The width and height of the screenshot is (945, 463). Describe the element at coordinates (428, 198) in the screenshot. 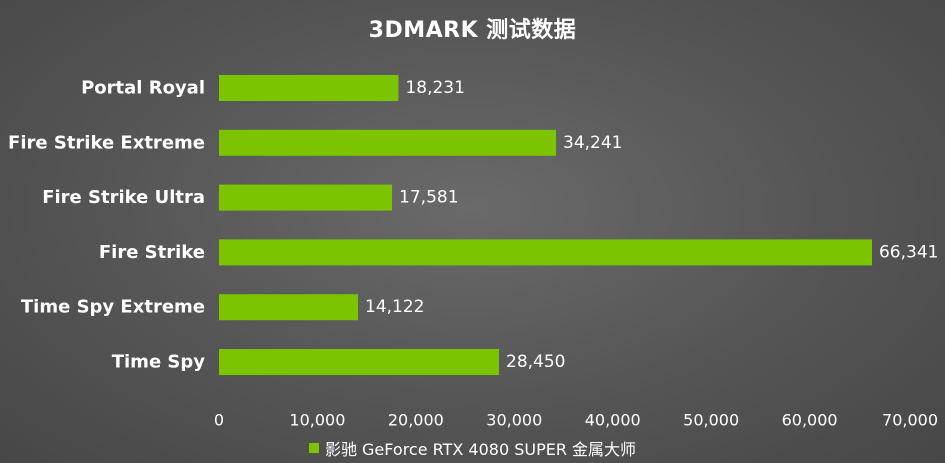

I see `data-label: 17,581` at that location.